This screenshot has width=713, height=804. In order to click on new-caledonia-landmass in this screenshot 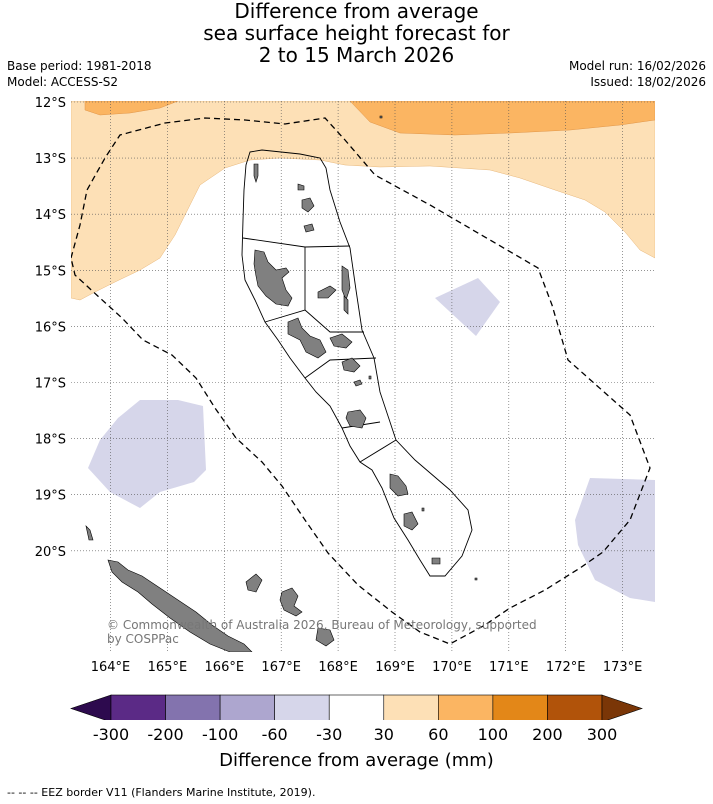, I will do `click(180, 605)`.